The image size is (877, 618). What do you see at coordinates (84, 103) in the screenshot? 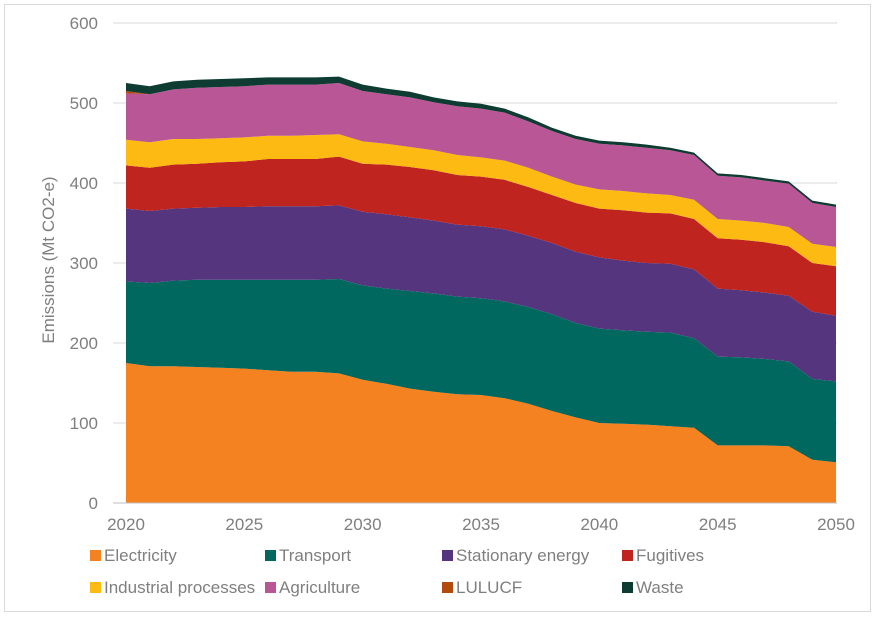
I see `y-tick-500: 500` at bounding box center [84, 103].